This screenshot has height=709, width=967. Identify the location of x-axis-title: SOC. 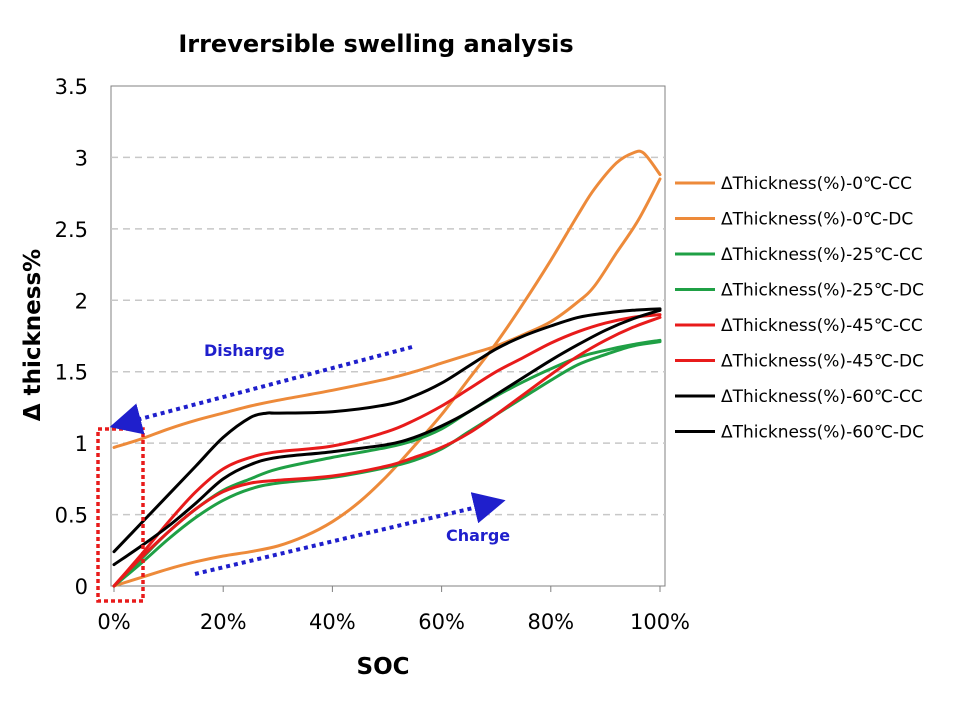
(383, 667).